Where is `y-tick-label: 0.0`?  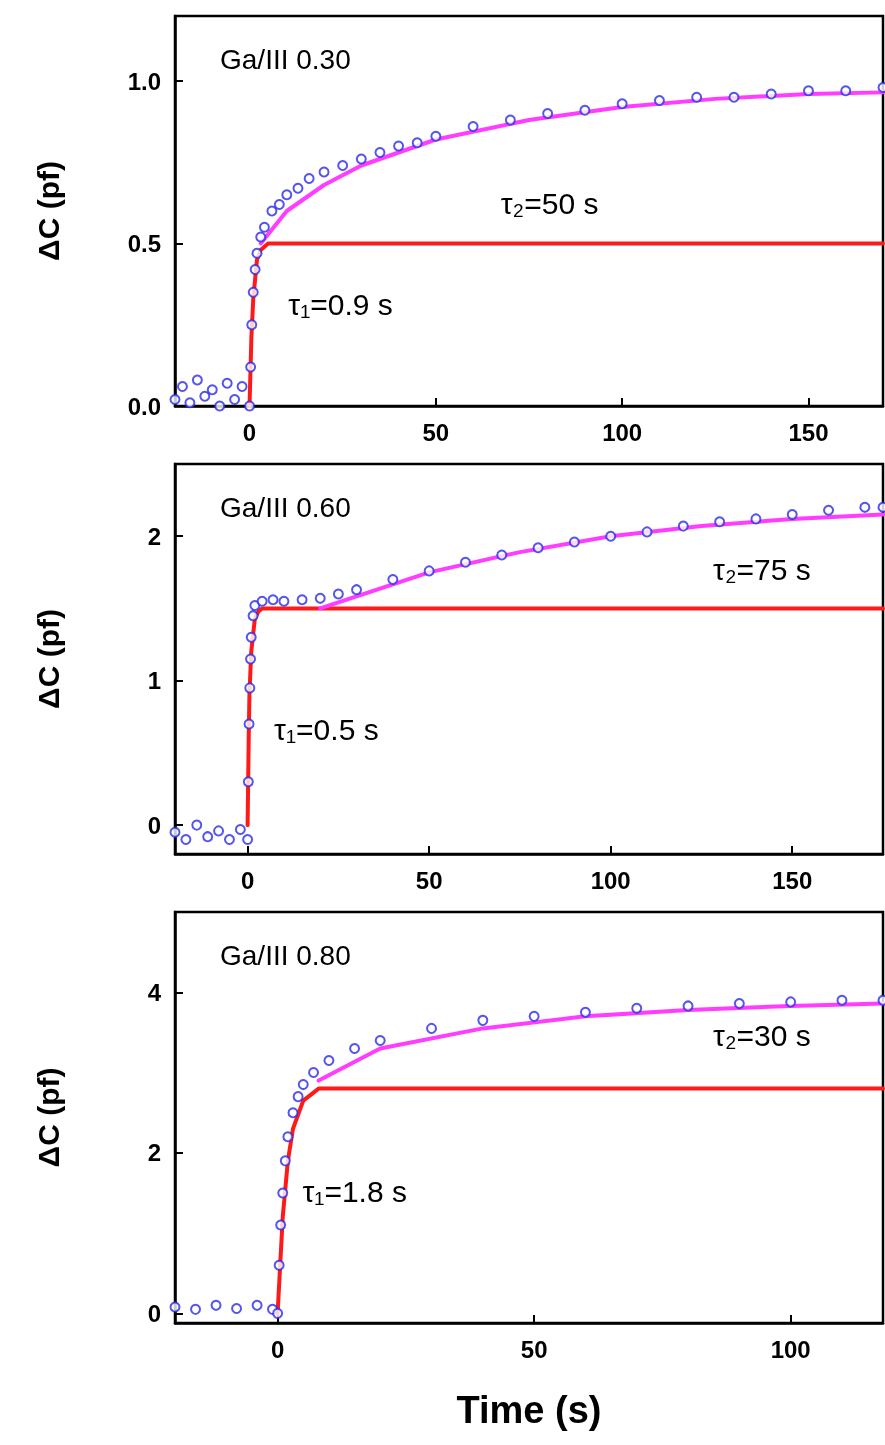 y-tick-label: 0.0 is located at coordinates (144, 406).